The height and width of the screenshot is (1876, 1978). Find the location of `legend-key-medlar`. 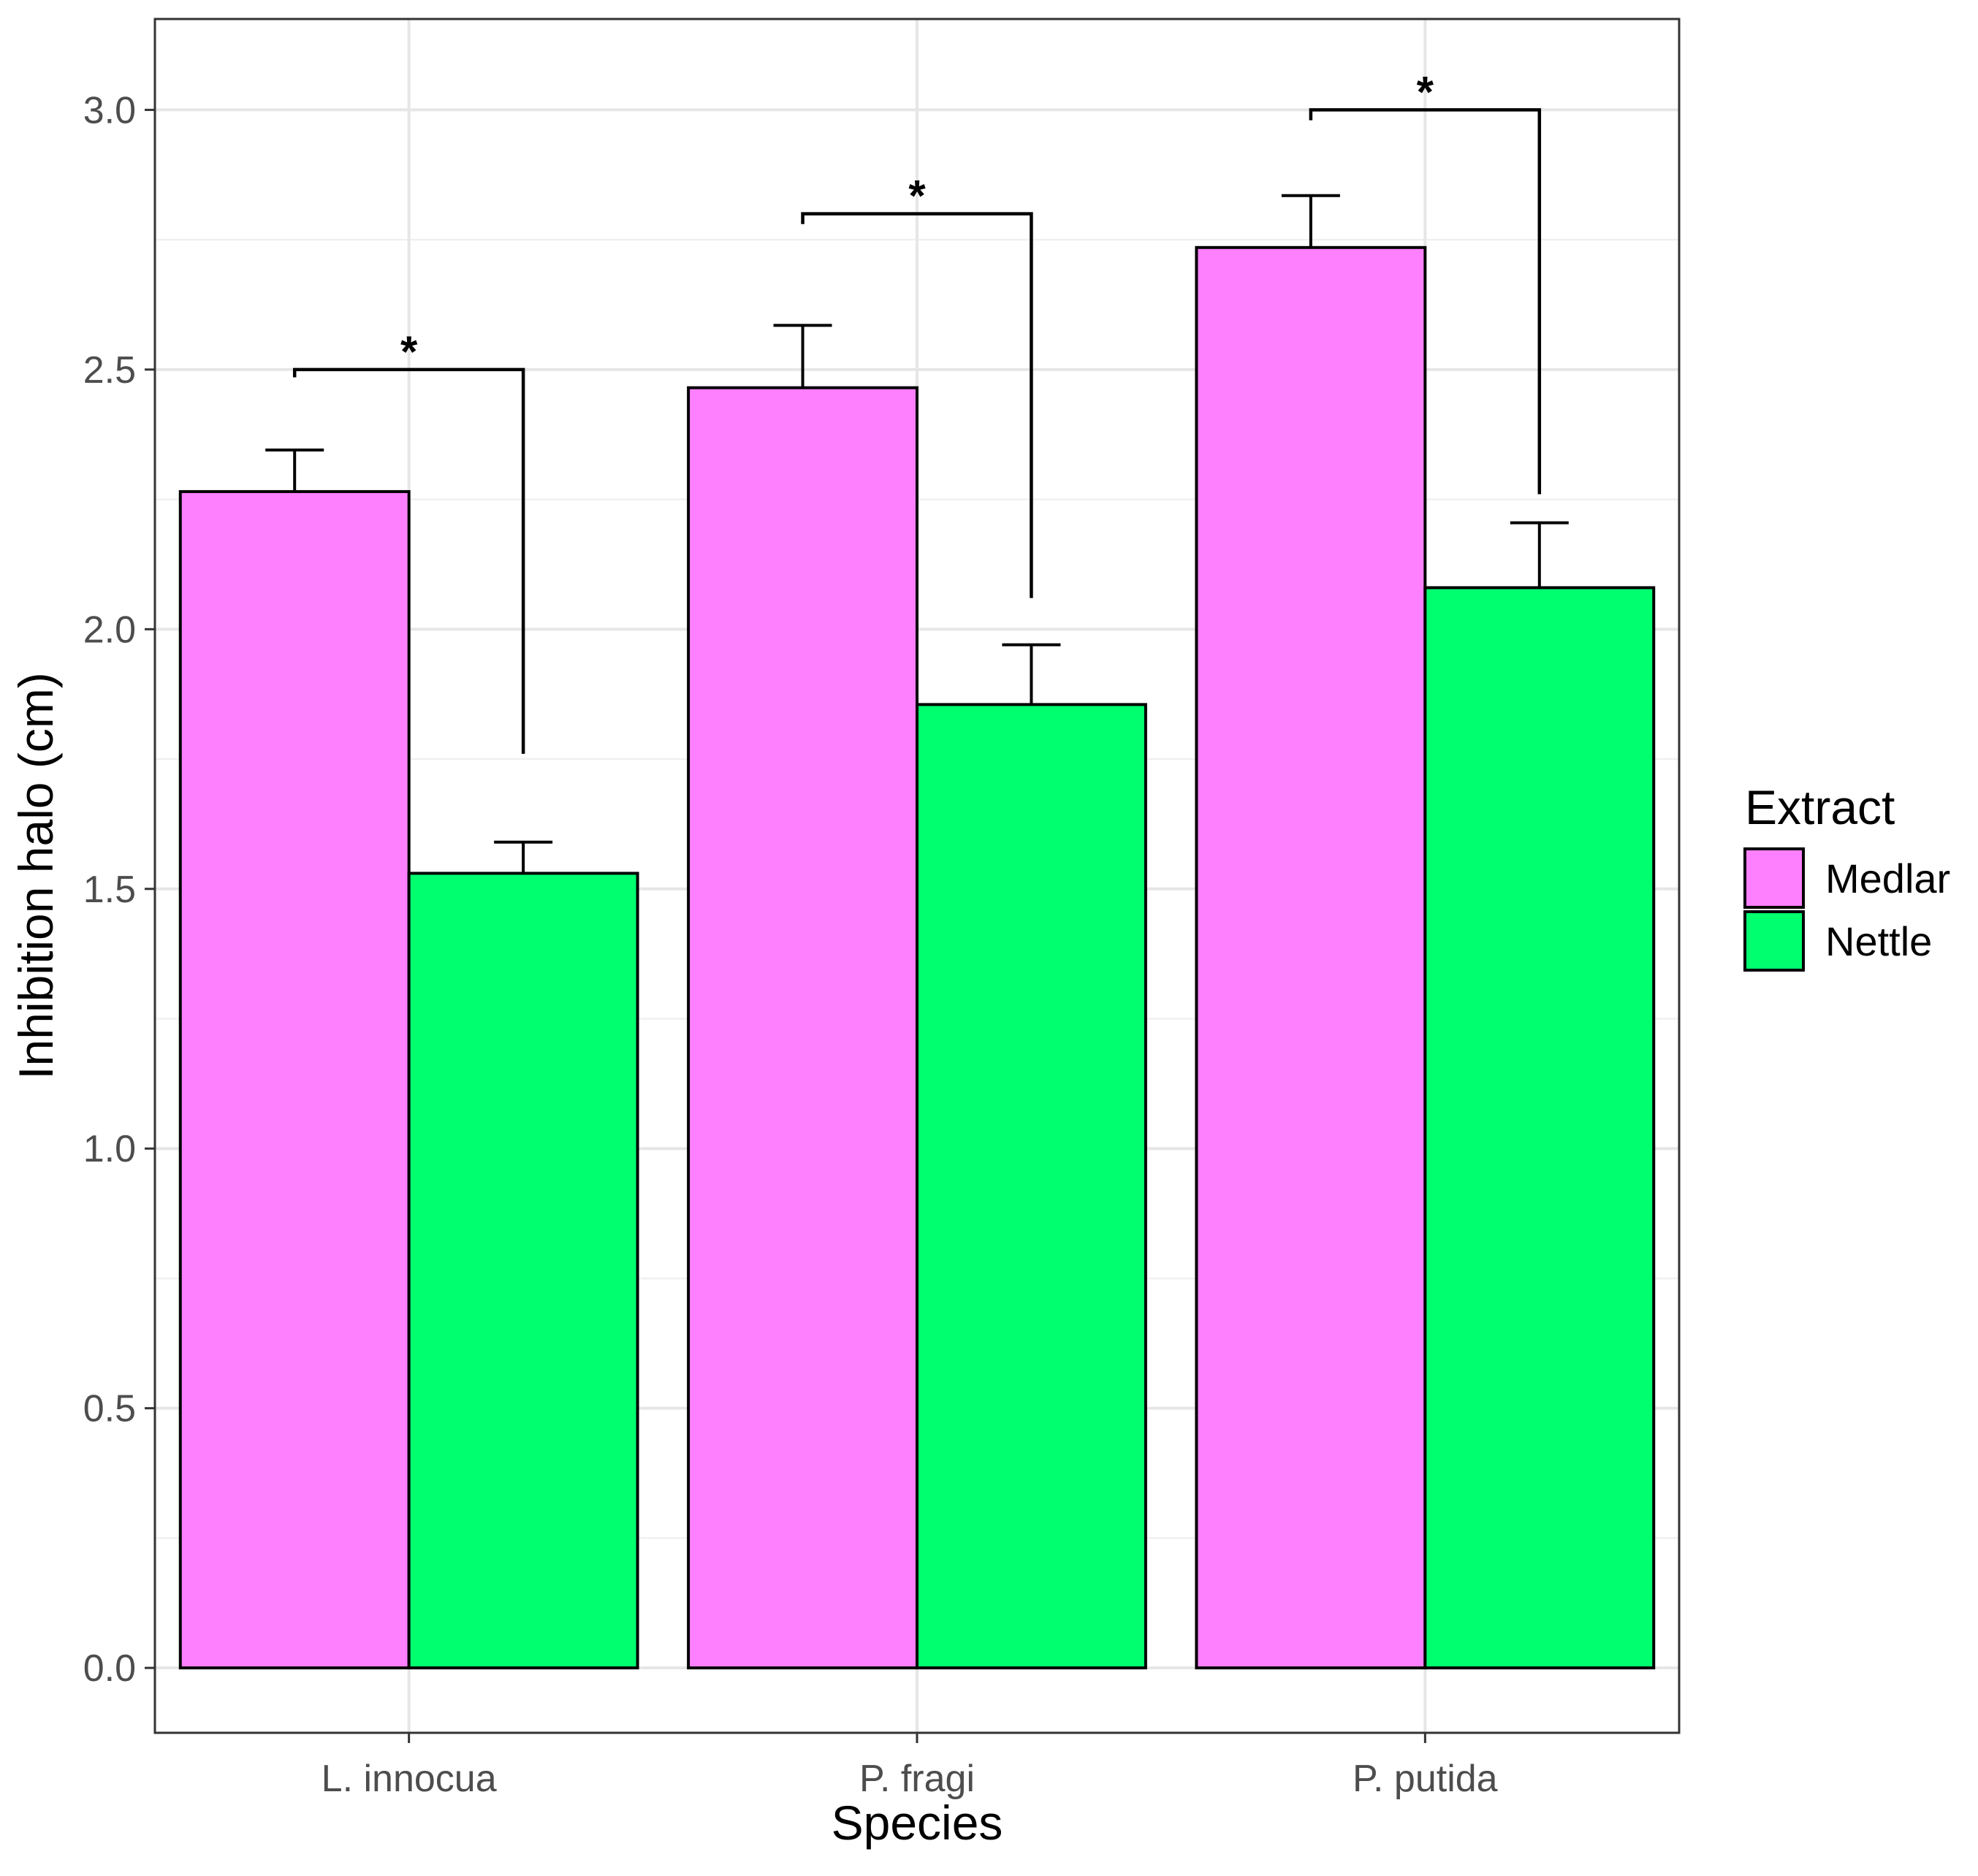

legend-key-medlar is located at coordinates (1774, 878).